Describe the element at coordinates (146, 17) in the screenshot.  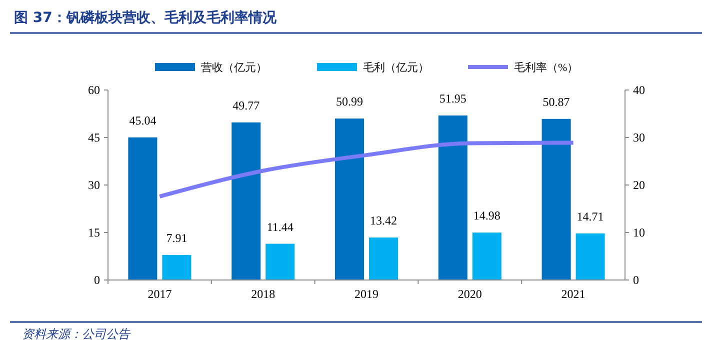
I see `chart-title: 图 37：钒磷板块营收、毛利及毛利率情况` at that location.